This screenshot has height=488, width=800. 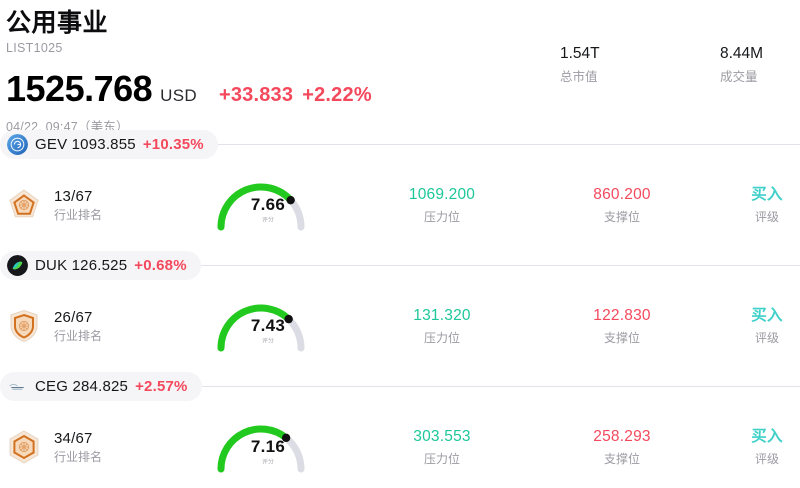 I want to click on stock-pill: CEG 284.825 +2.57%, so click(x=101, y=386).